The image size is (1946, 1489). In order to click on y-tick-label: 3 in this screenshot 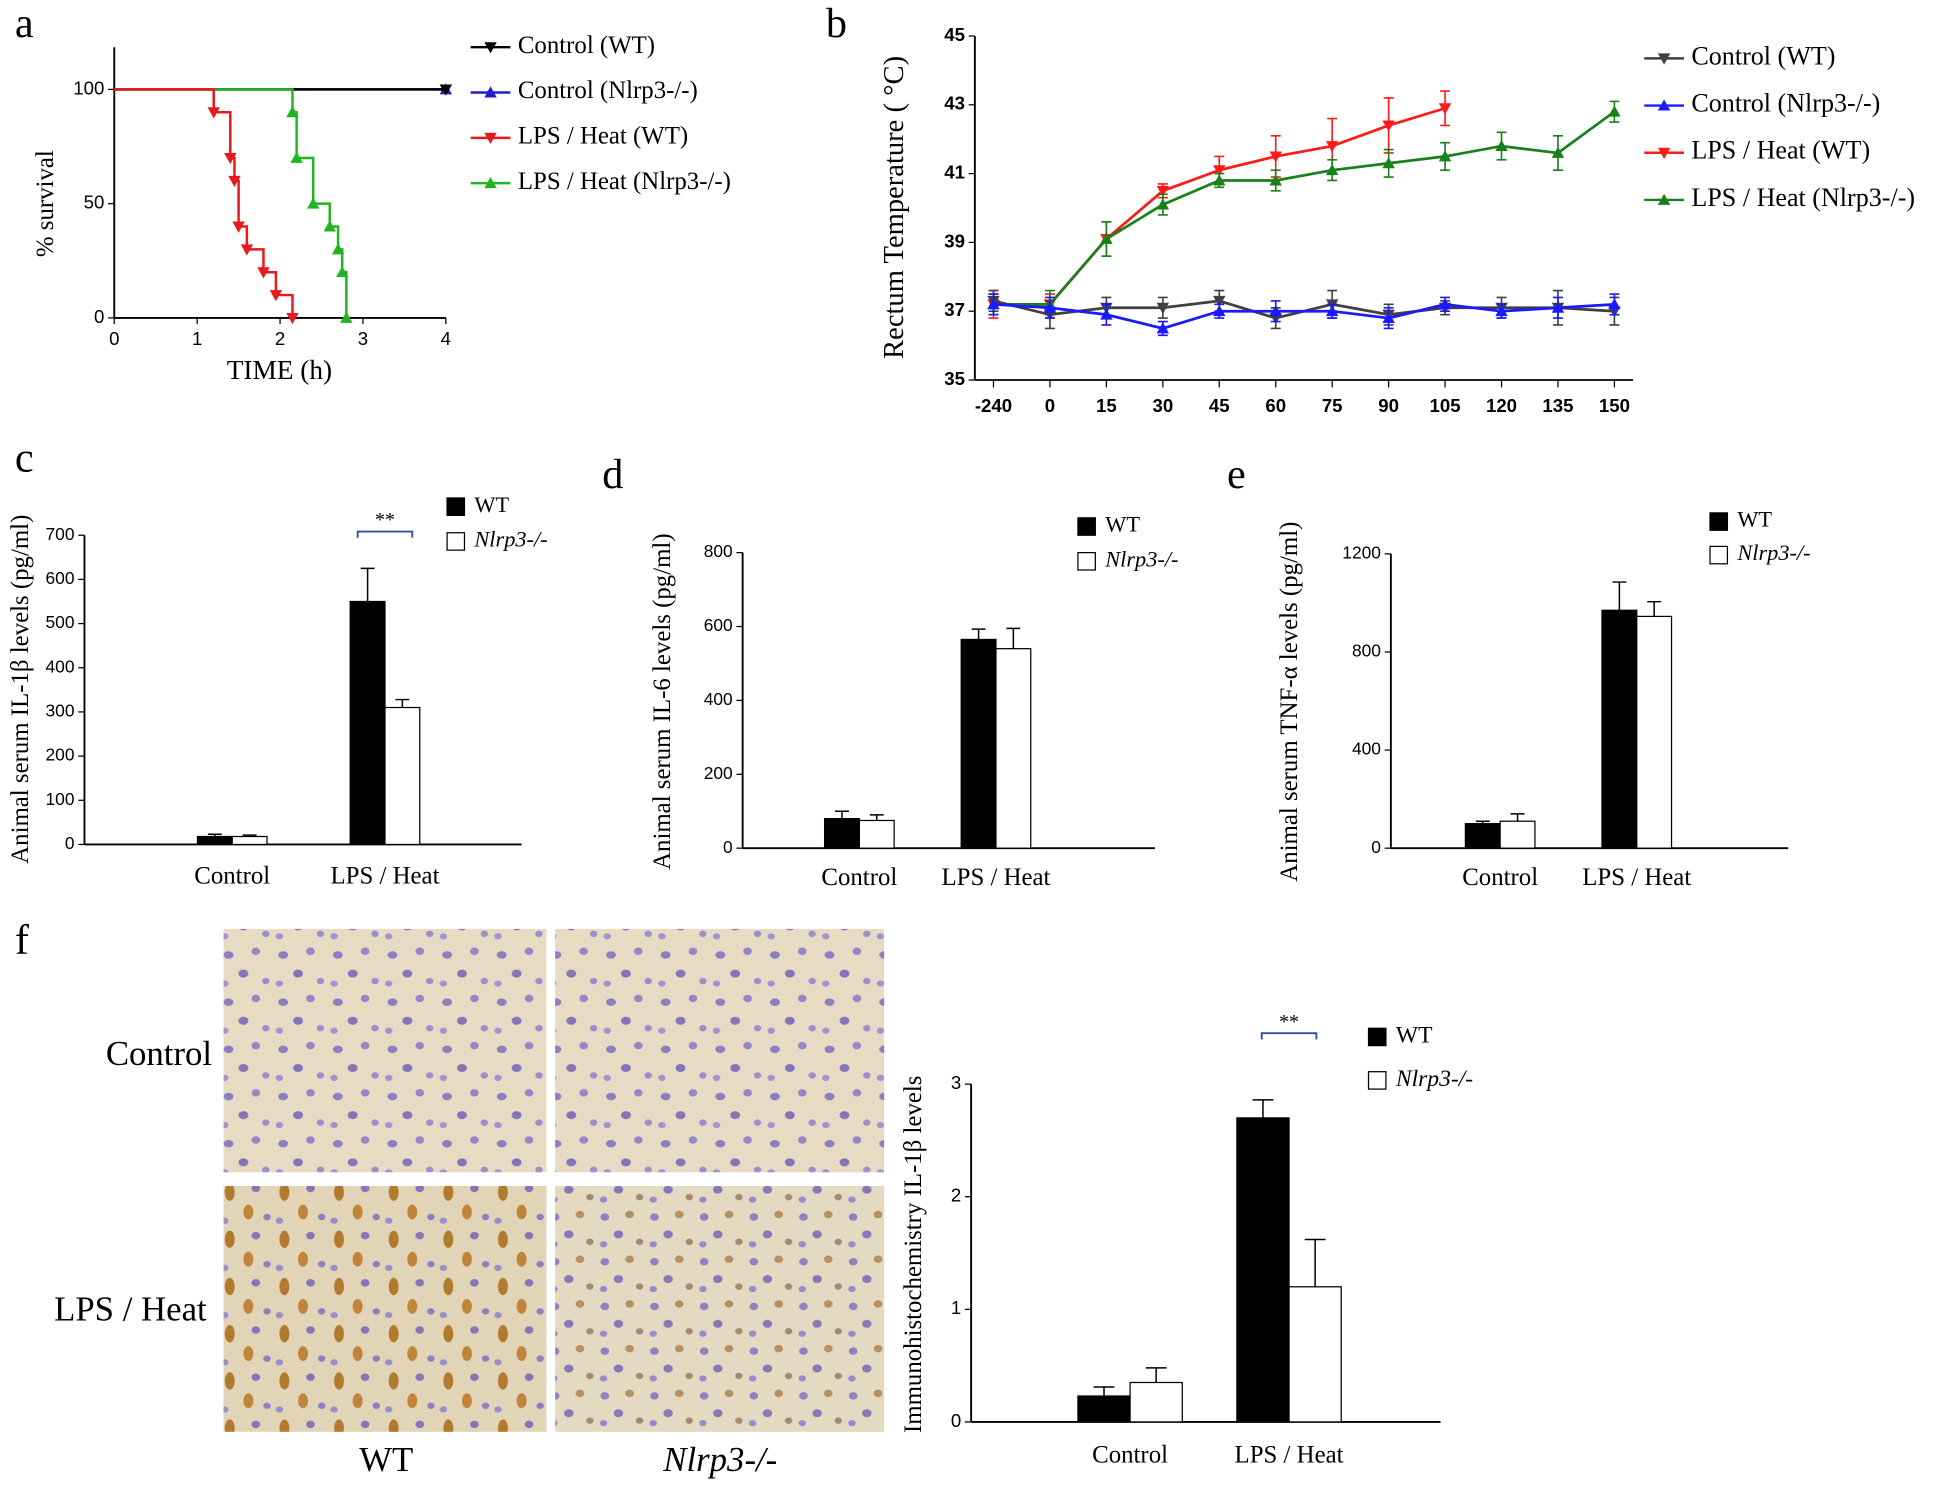, I will do `click(956, 1082)`.